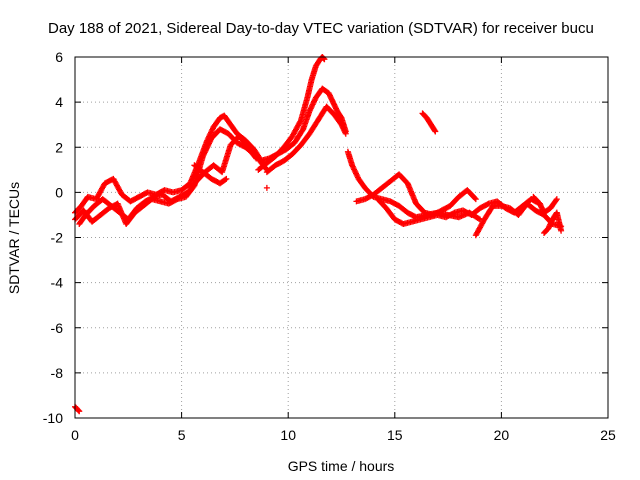  I want to click on series-trace-e, so click(291, 113).